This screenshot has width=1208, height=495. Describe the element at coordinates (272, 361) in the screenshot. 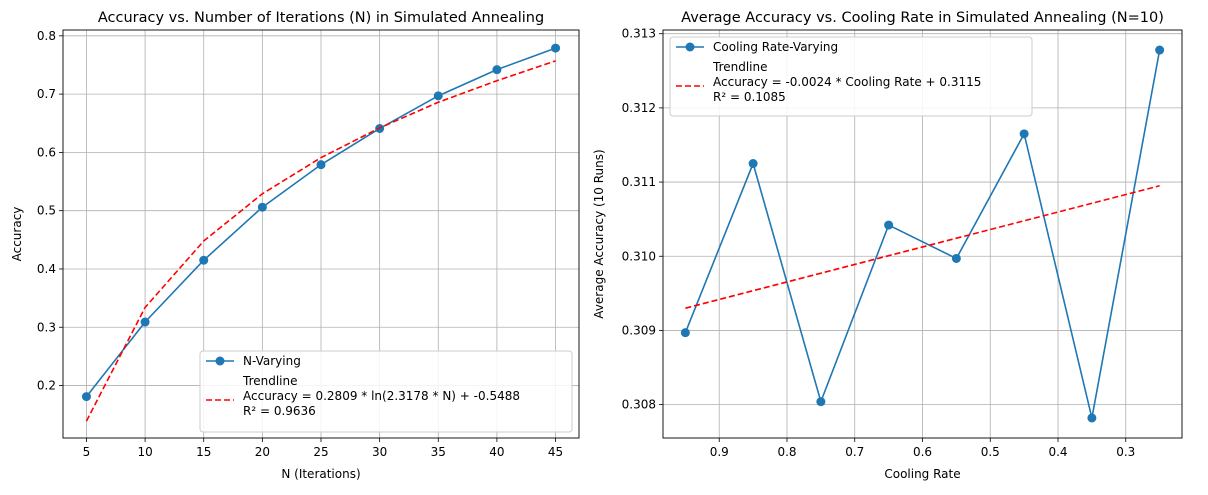

I see `legend-label: N-Varying` at that location.